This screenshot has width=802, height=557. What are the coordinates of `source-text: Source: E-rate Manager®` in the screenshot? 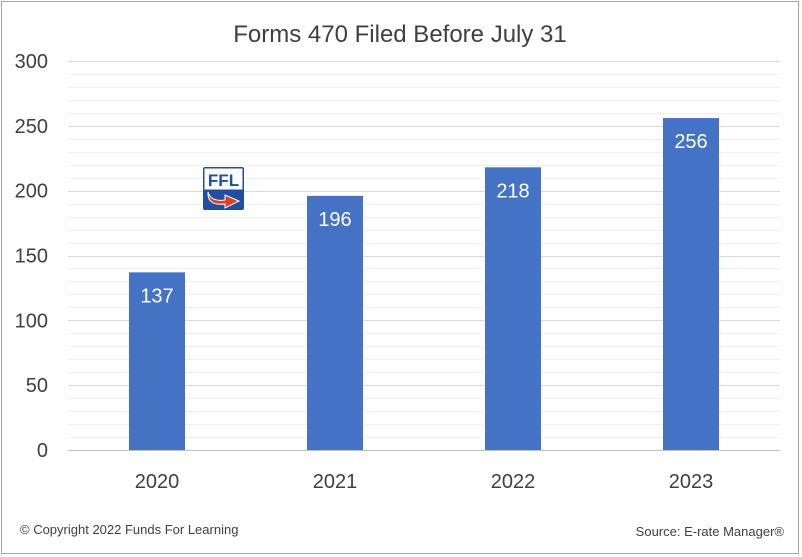 It's located at (709, 531).